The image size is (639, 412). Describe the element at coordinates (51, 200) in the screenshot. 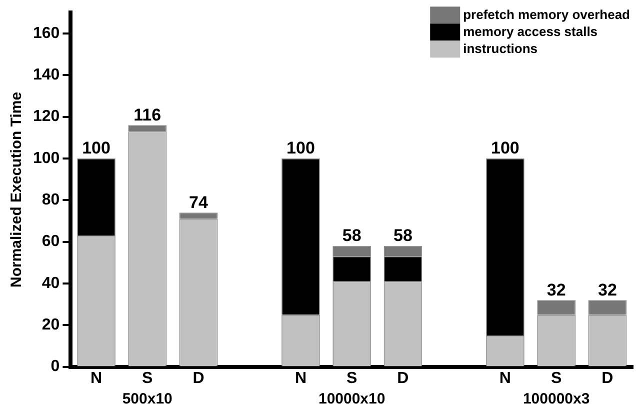

I see `y-tick-label: 80` at that location.